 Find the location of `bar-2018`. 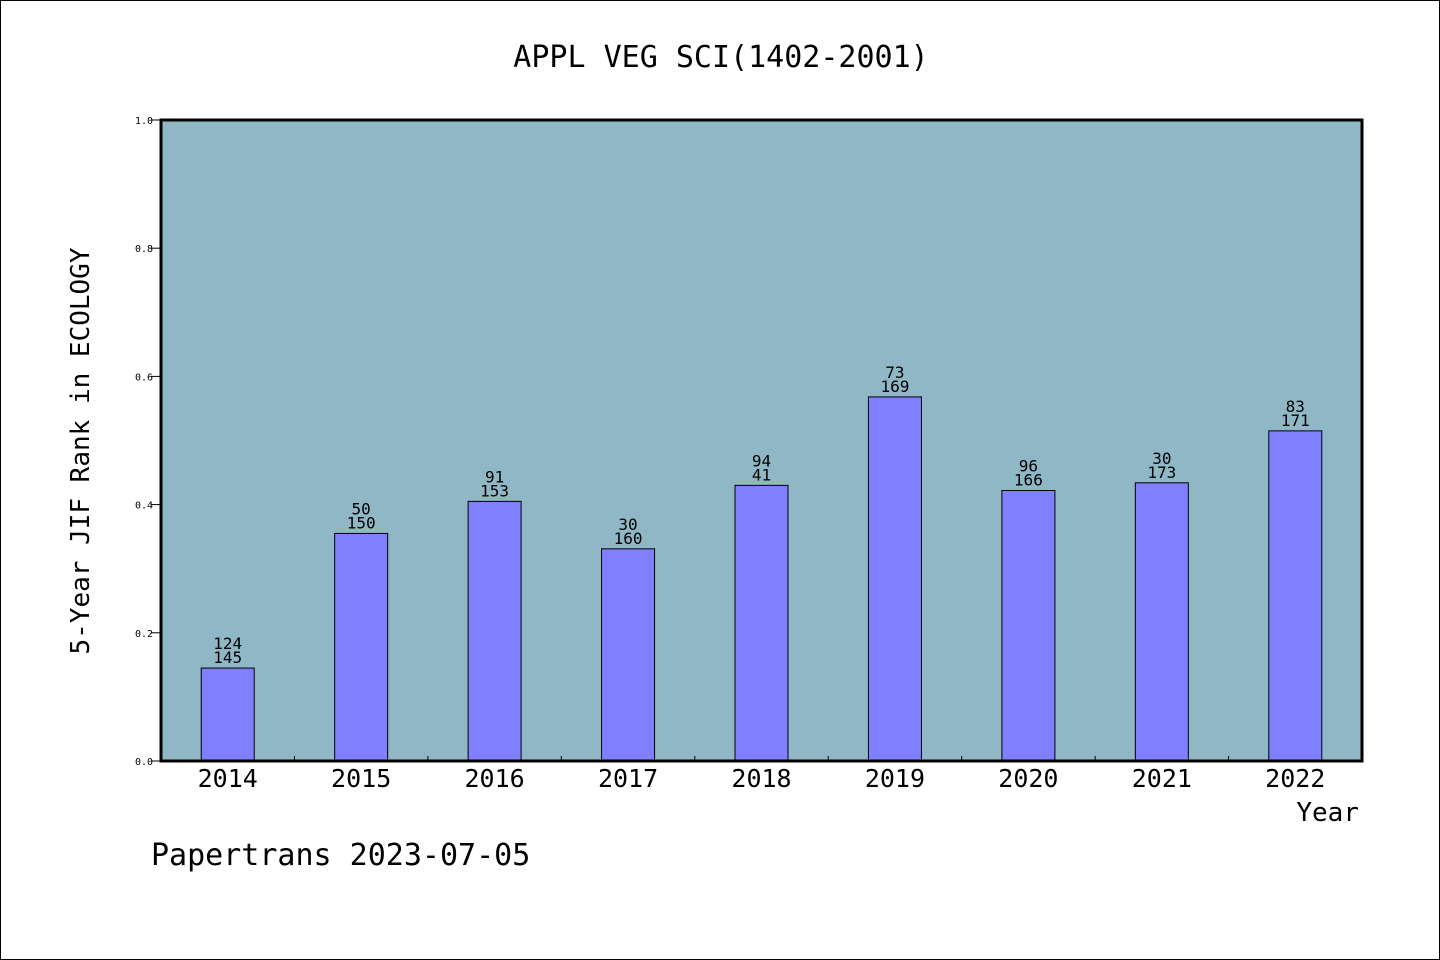

bar-2018 is located at coordinates (761, 623).